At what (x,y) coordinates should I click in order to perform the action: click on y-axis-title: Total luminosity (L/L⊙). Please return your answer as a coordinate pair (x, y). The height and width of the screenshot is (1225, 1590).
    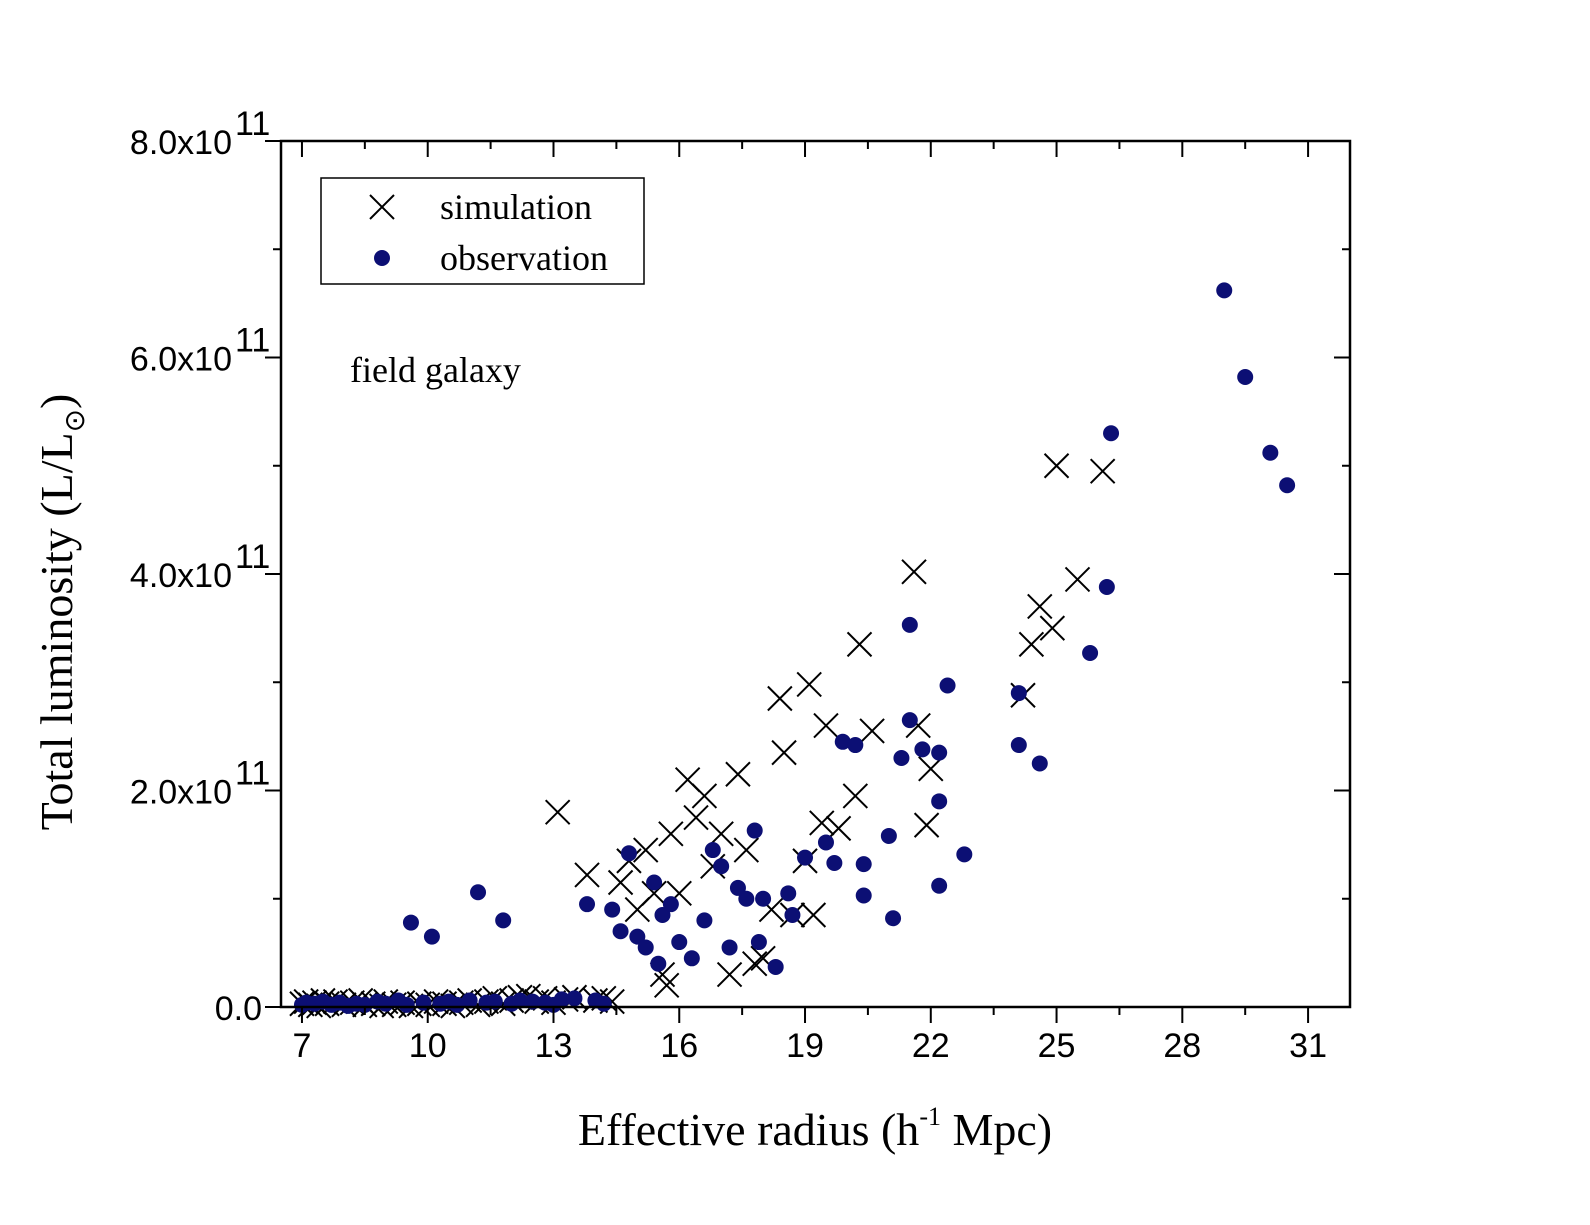
    Looking at the image, I should click on (61, 612).